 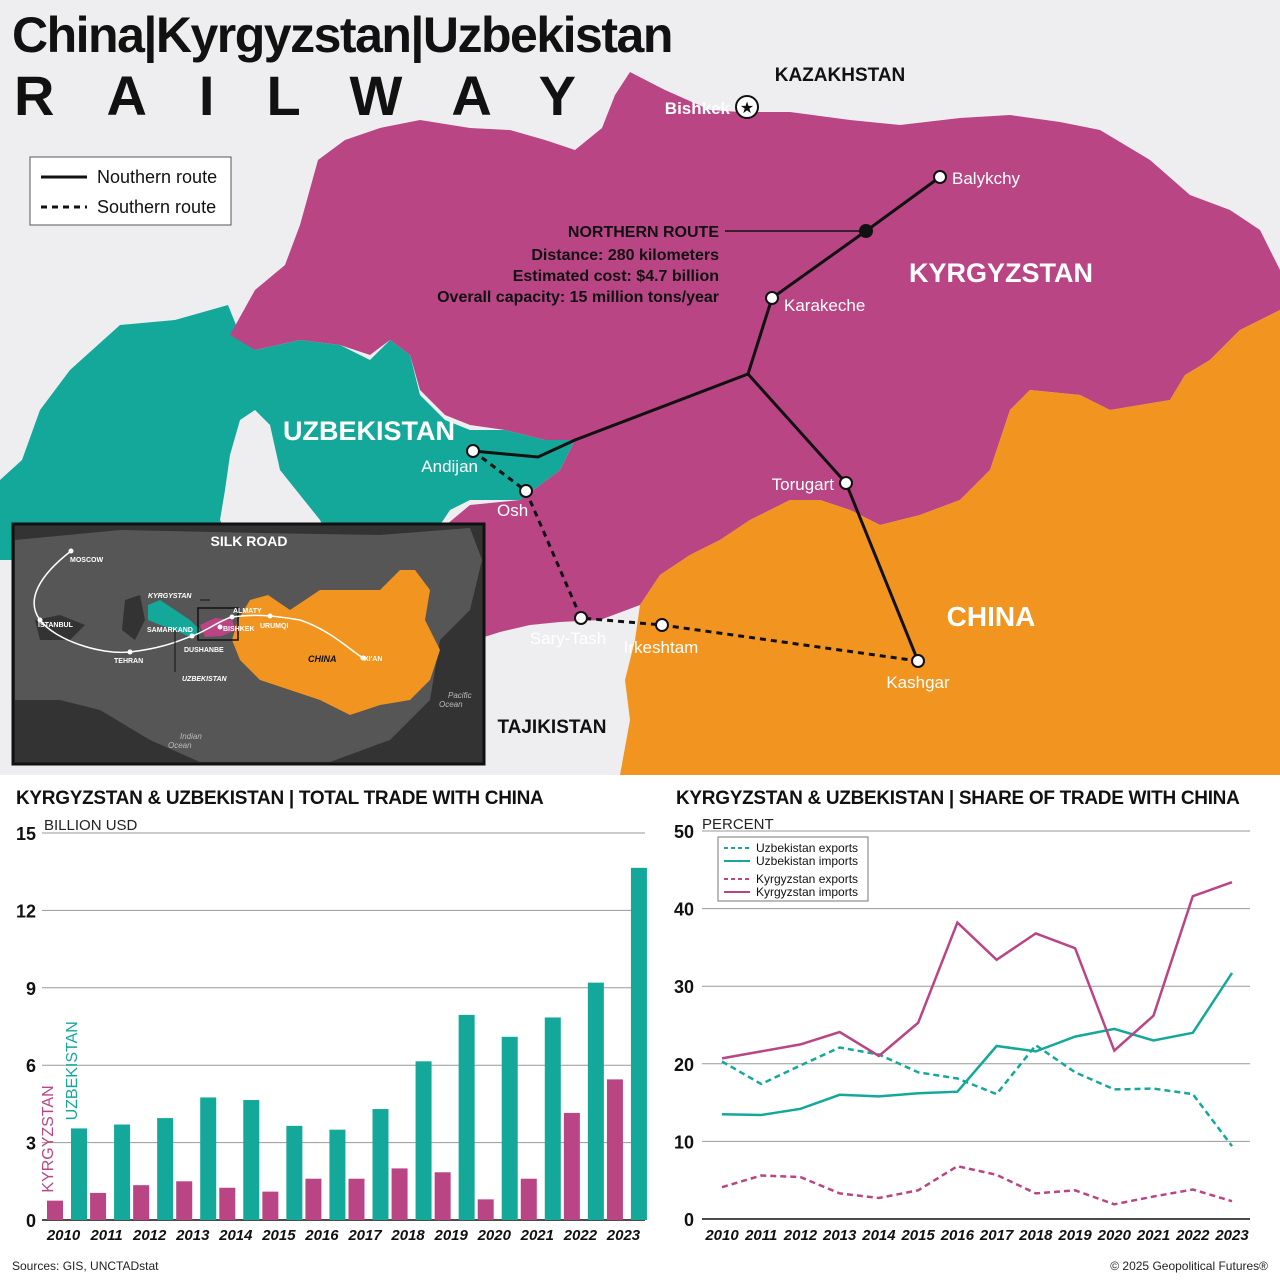 What do you see at coordinates (380, 1164) in the screenshot?
I see `bar-uzbekistan-2017` at bounding box center [380, 1164].